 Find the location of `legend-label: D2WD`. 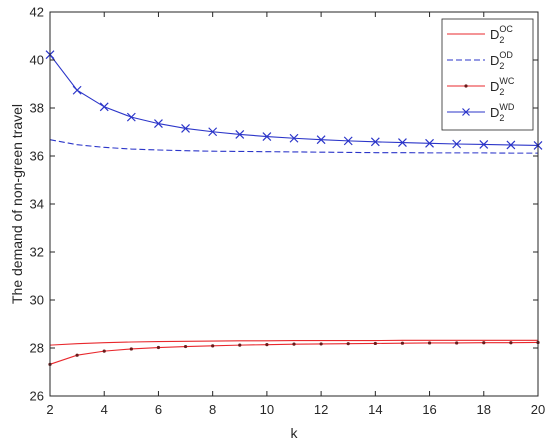

legend-label: D2WD is located at coordinates (502, 112).